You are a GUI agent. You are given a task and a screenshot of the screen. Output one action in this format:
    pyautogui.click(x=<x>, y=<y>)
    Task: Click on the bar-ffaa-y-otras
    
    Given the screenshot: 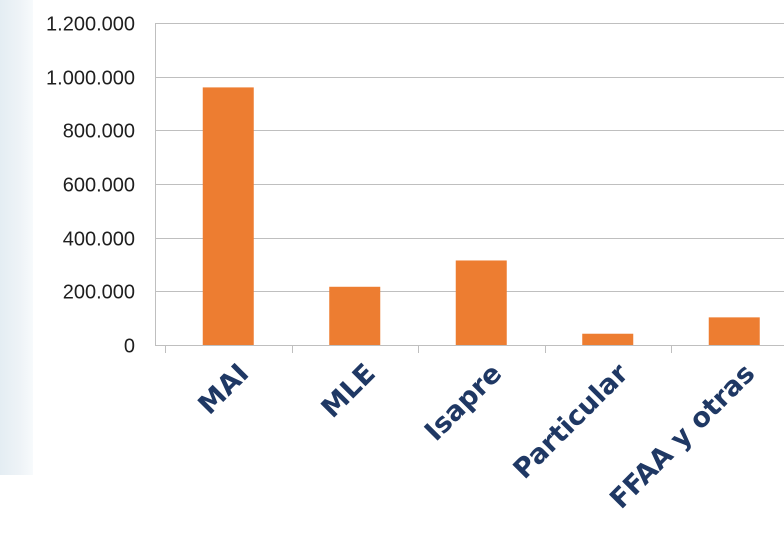 What is the action you would take?
    pyautogui.click(x=734, y=331)
    